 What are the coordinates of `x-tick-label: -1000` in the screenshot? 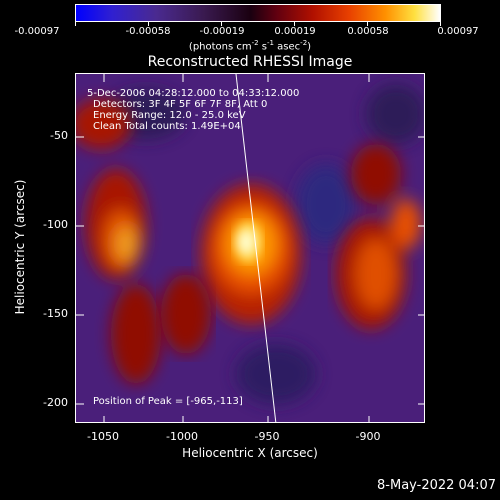 It's located at (182, 436).